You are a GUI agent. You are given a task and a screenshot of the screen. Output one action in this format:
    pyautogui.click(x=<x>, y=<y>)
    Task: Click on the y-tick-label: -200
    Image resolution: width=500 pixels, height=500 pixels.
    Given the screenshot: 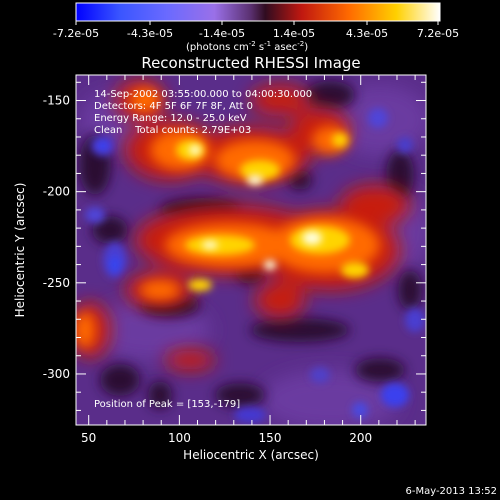 What is the action you would take?
    pyautogui.click(x=56, y=192)
    